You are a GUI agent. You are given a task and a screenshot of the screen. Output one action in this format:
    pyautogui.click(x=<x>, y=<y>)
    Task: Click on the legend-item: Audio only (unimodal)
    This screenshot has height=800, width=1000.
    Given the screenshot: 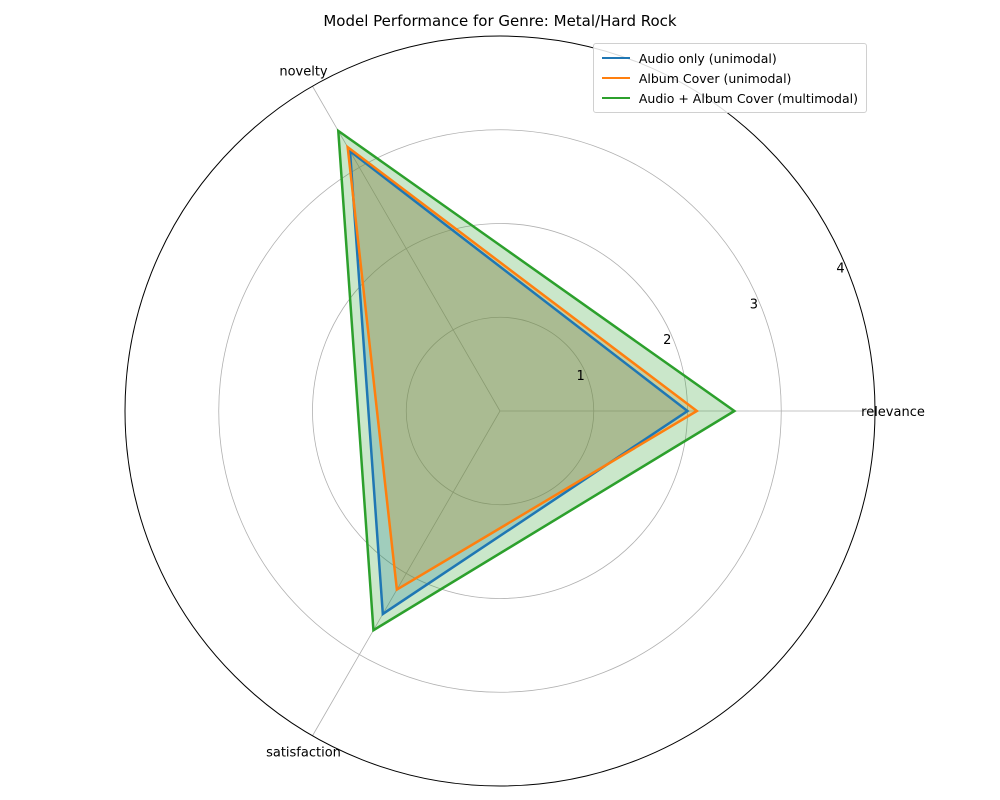 What is the action you would take?
    pyautogui.click(x=729, y=58)
    